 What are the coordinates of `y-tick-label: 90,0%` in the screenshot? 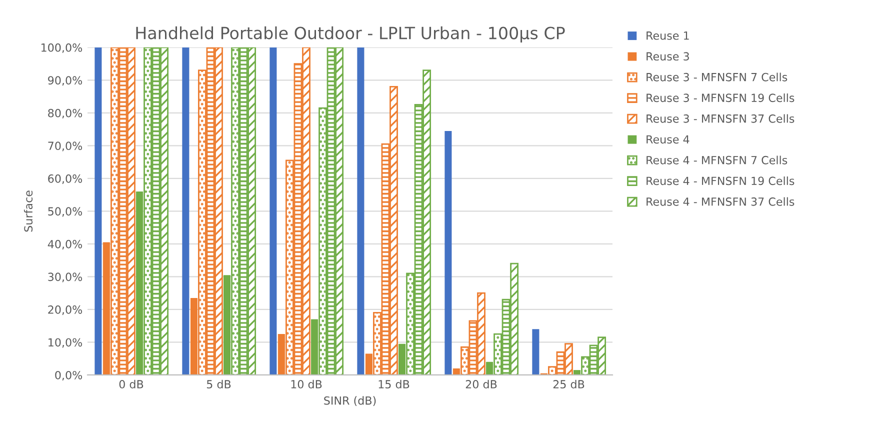 It's located at (65, 81).